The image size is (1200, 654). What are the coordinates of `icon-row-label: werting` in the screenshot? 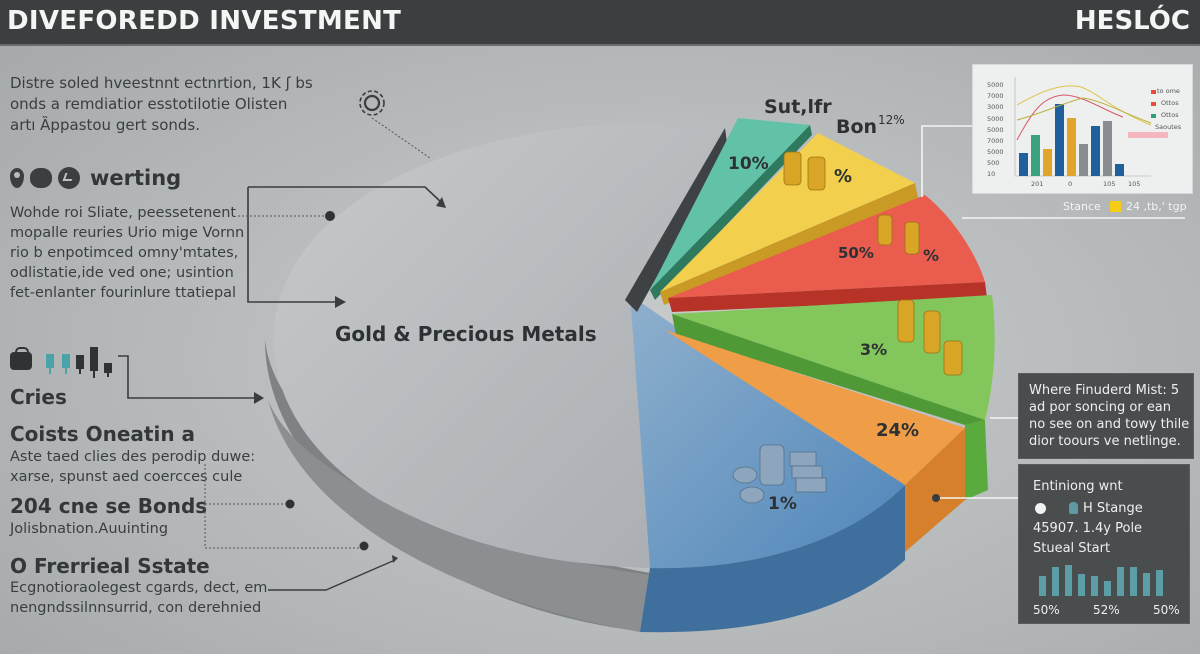 It's located at (136, 178).